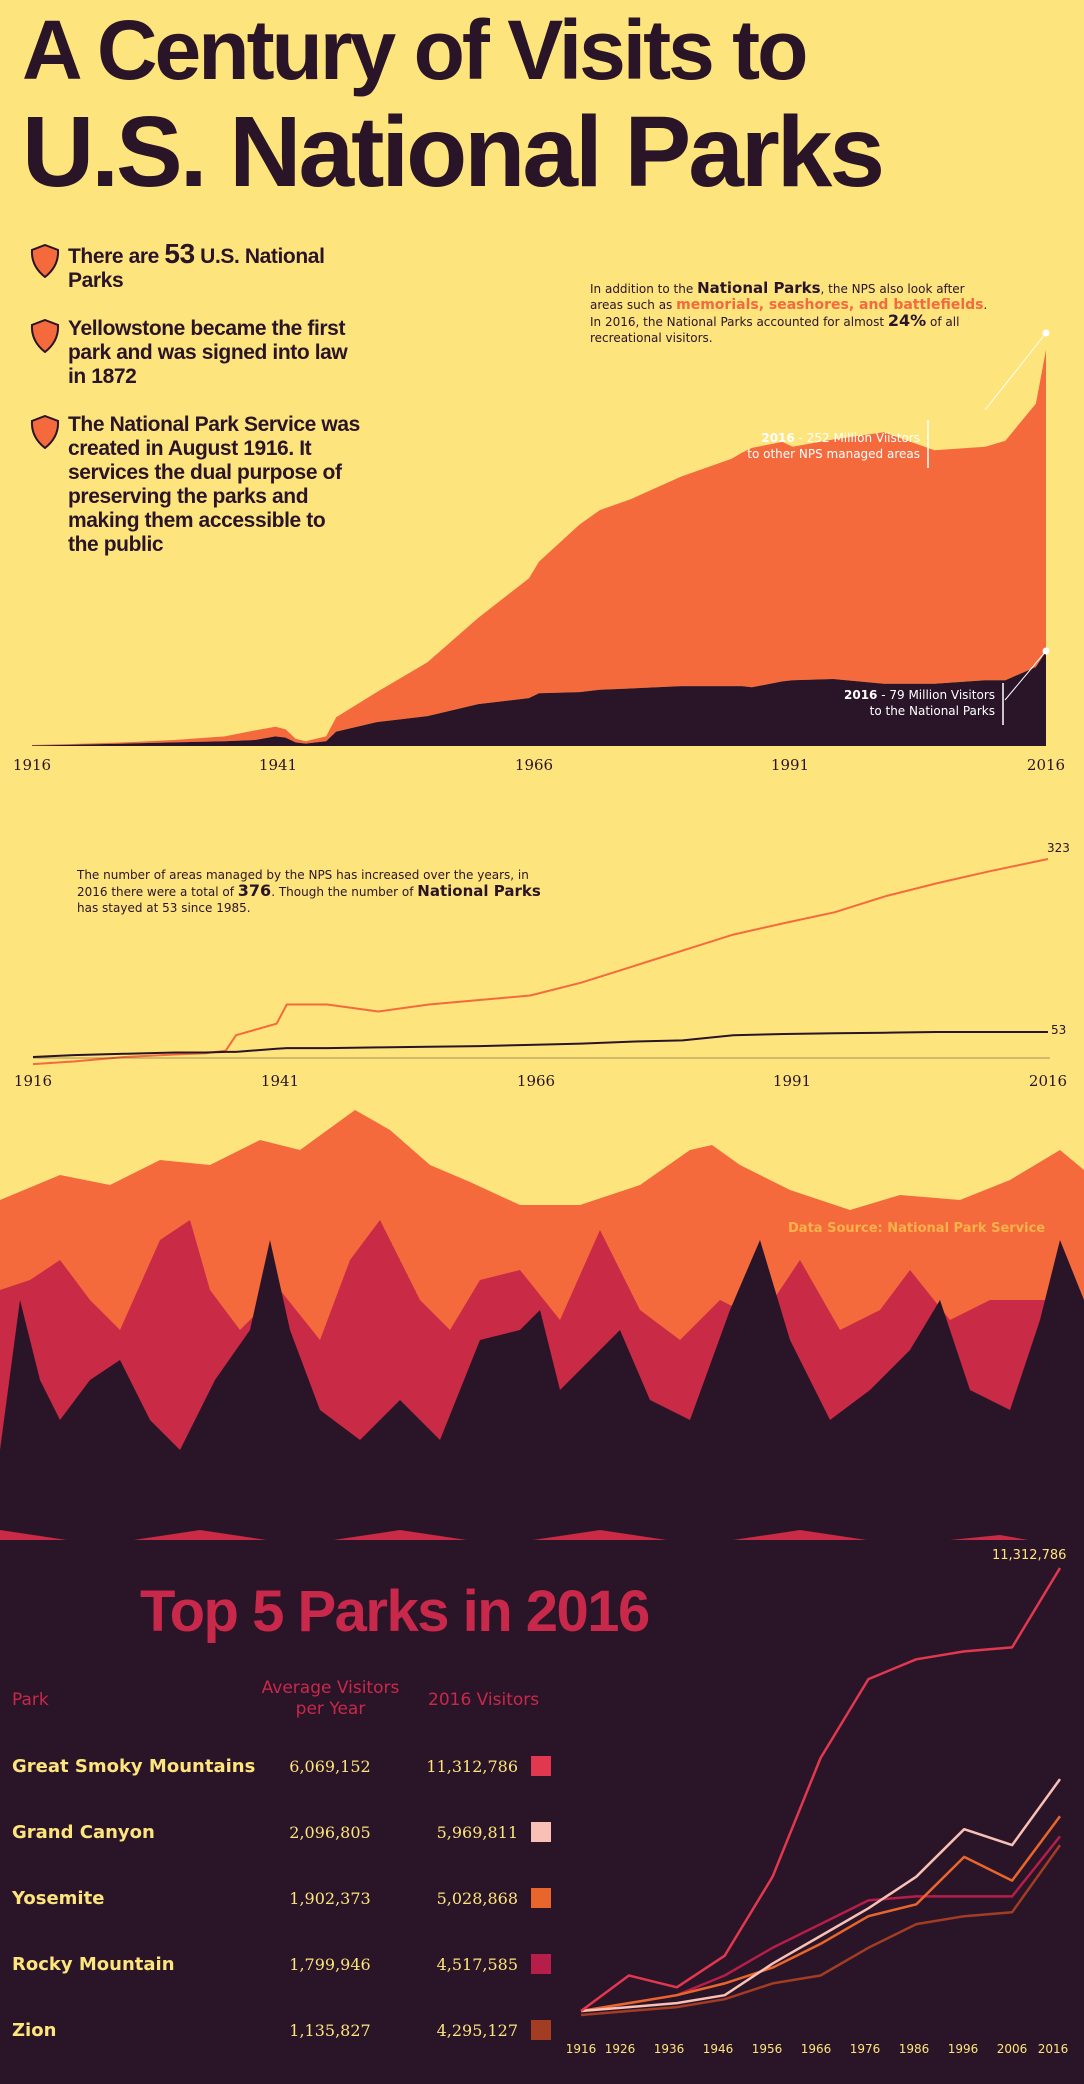 Image resolution: width=1084 pixels, height=2084 pixels. I want to click on fact-national-parks-count: There are 53 U.S. National Parks, so click(195, 266).